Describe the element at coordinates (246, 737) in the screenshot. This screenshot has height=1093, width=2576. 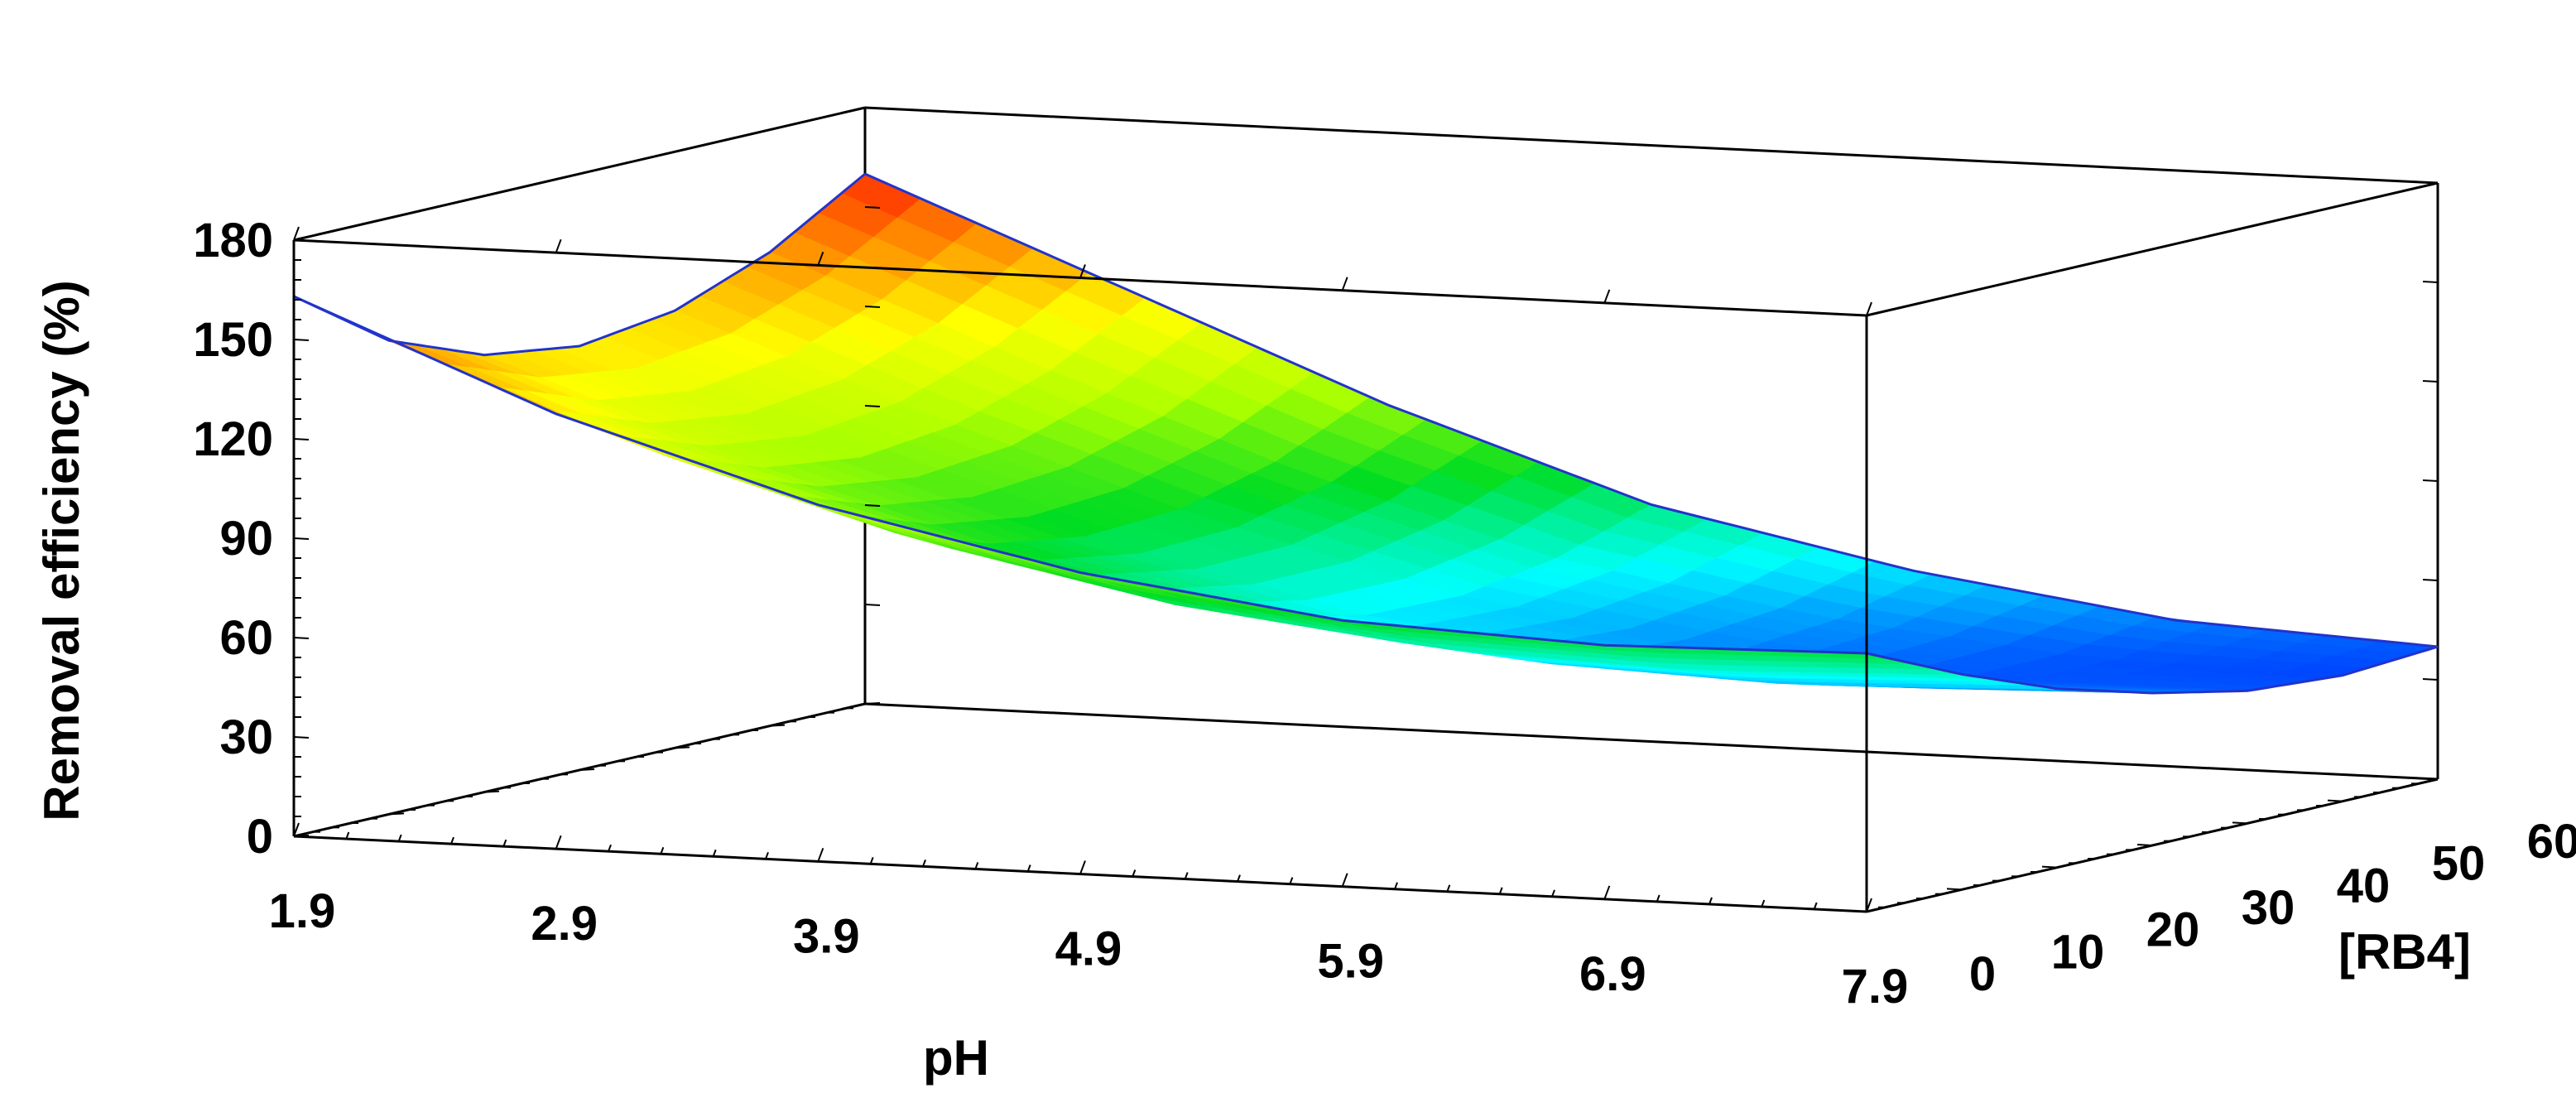
I see `z-tick-label: 30` at that location.